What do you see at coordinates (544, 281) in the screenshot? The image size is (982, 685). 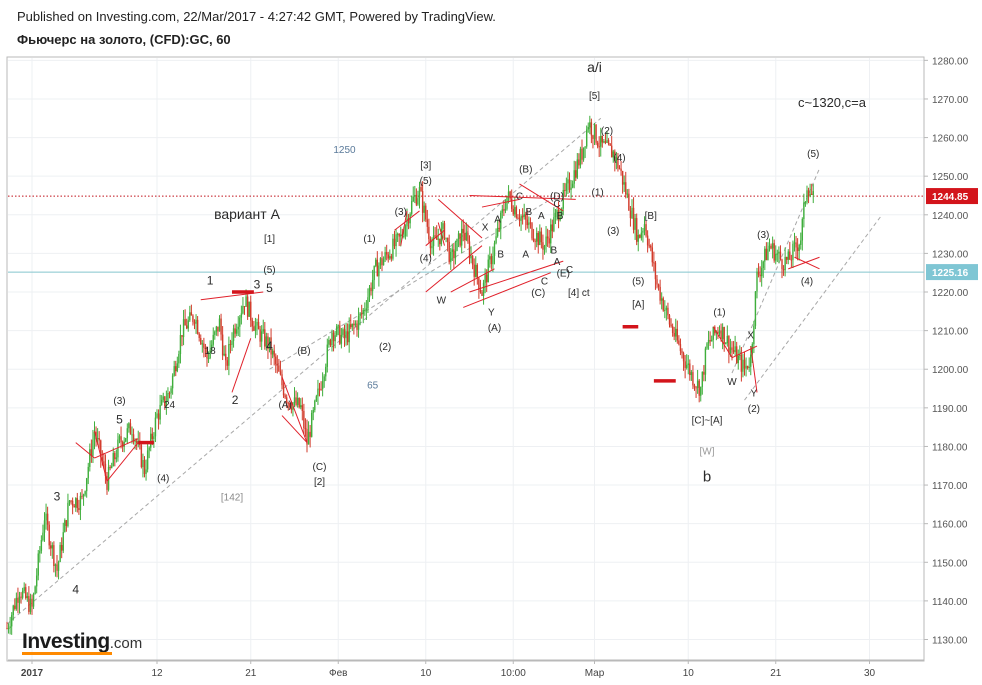 I see `wave-label: C` at bounding box center [544, 281].